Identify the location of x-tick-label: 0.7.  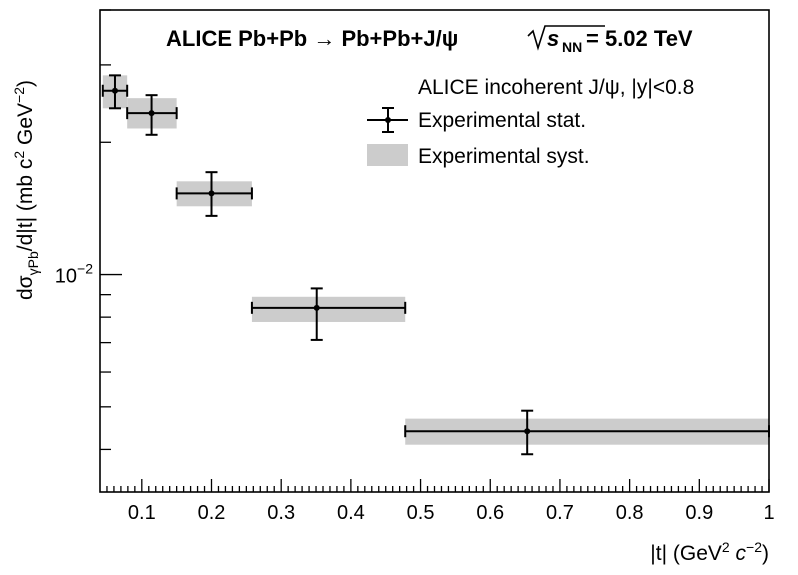
(560, 513).